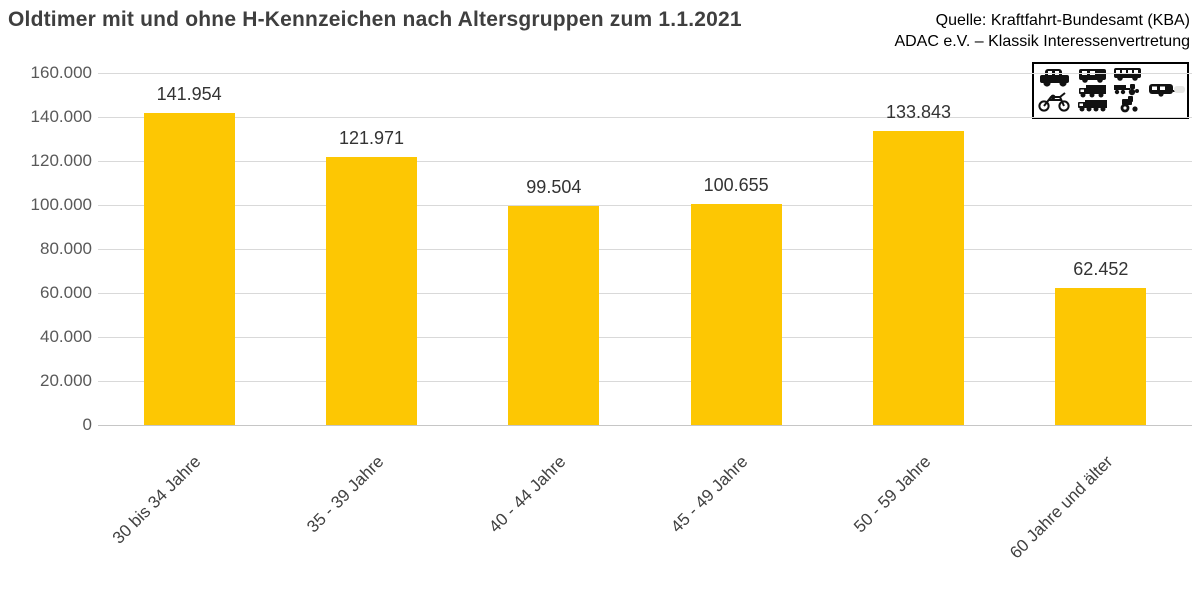 The width and height of the screenshot is (1200, 600). What do you see at coordinates (1092, 76) in the screenshot?
I see `van-icon` at bounding box center [1092, 76].